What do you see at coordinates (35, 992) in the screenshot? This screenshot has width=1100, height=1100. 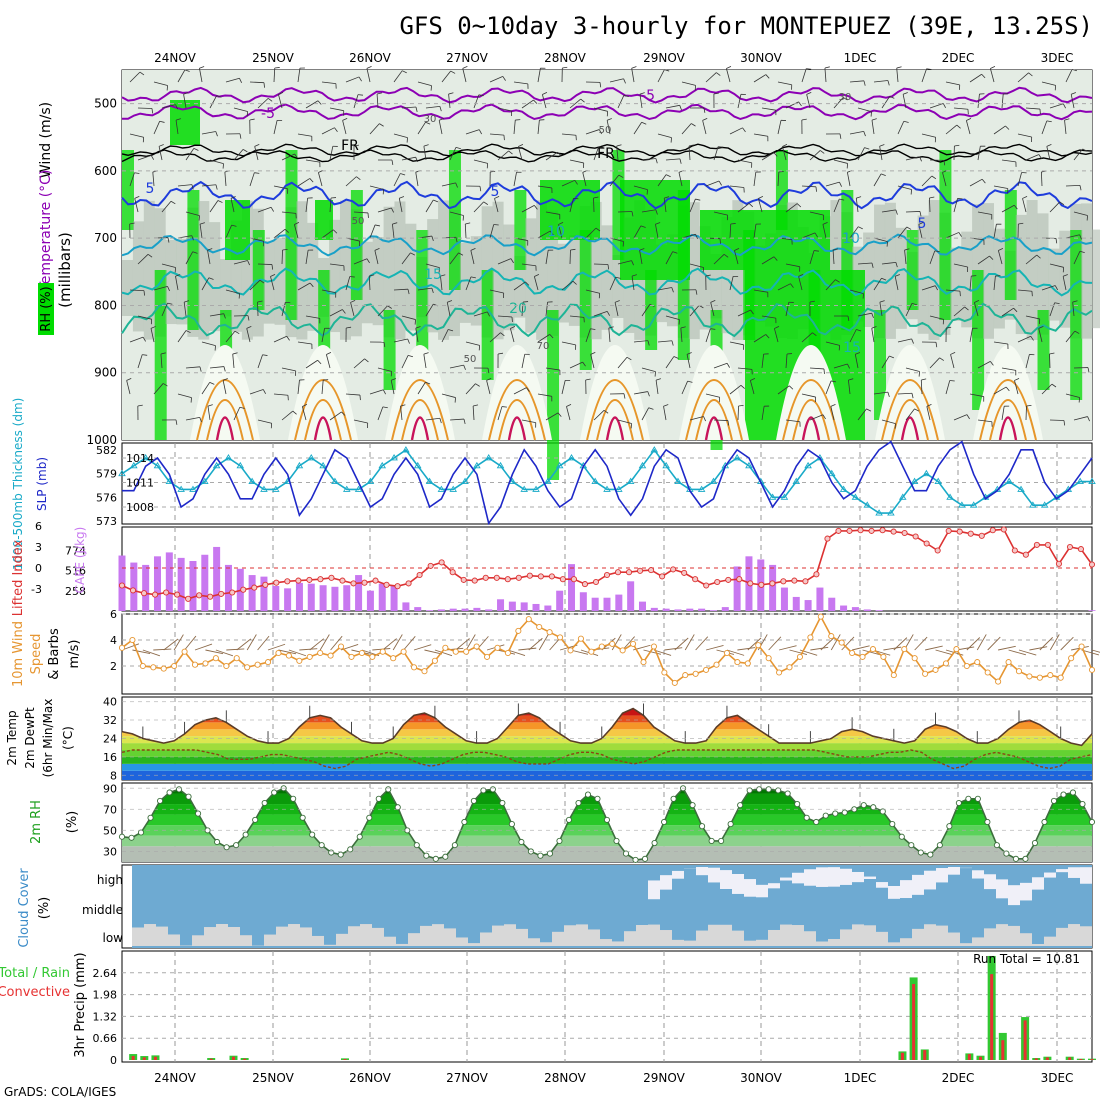 I see `precip-legend-convective: Convective` at bounding box center [35, 992].